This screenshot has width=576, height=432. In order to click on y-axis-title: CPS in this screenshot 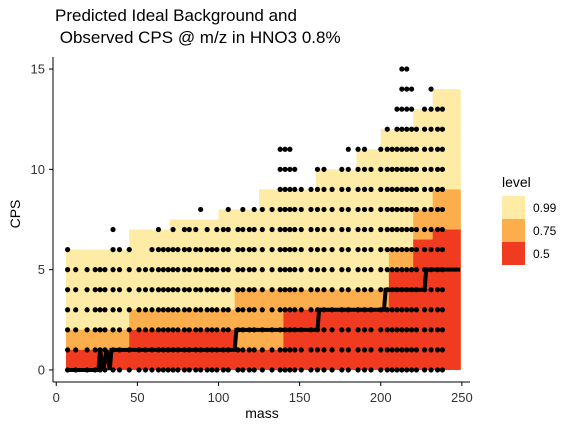, I will do `click(15, 214)`.